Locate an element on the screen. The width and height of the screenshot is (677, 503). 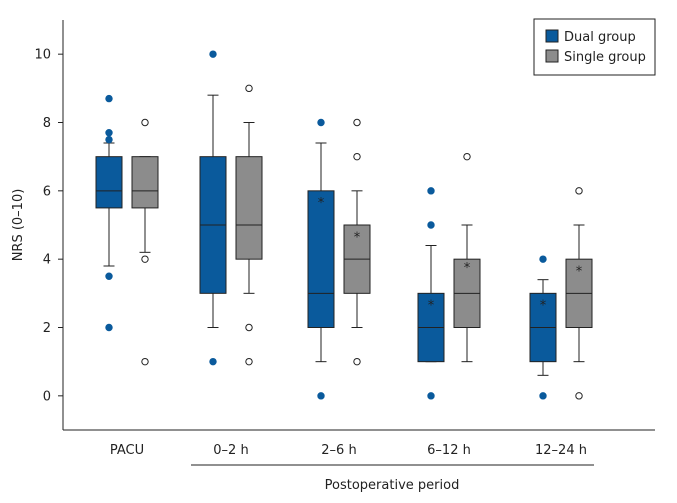
legend-swatch-dual is located at coordinates (552, 36).